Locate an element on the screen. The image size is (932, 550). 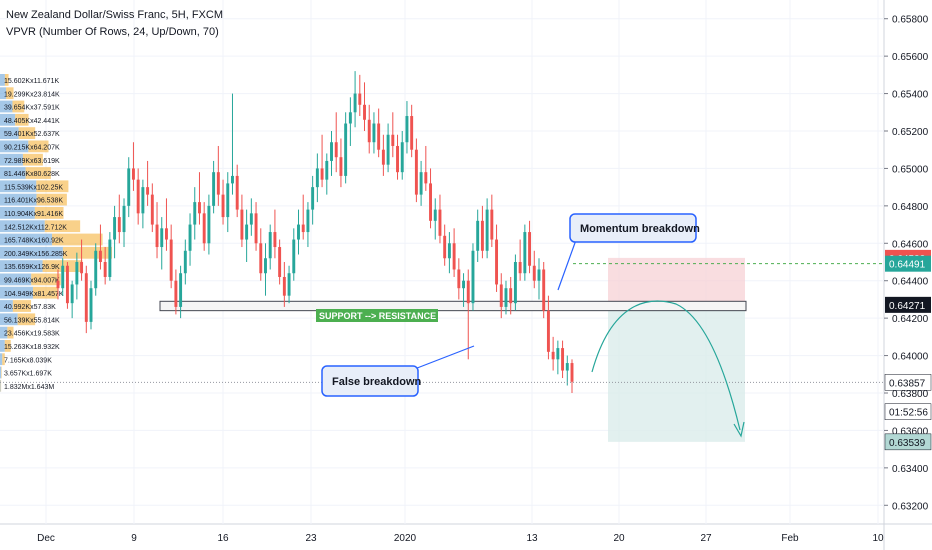
support-resistance-band is located at coordinates (453, 306).